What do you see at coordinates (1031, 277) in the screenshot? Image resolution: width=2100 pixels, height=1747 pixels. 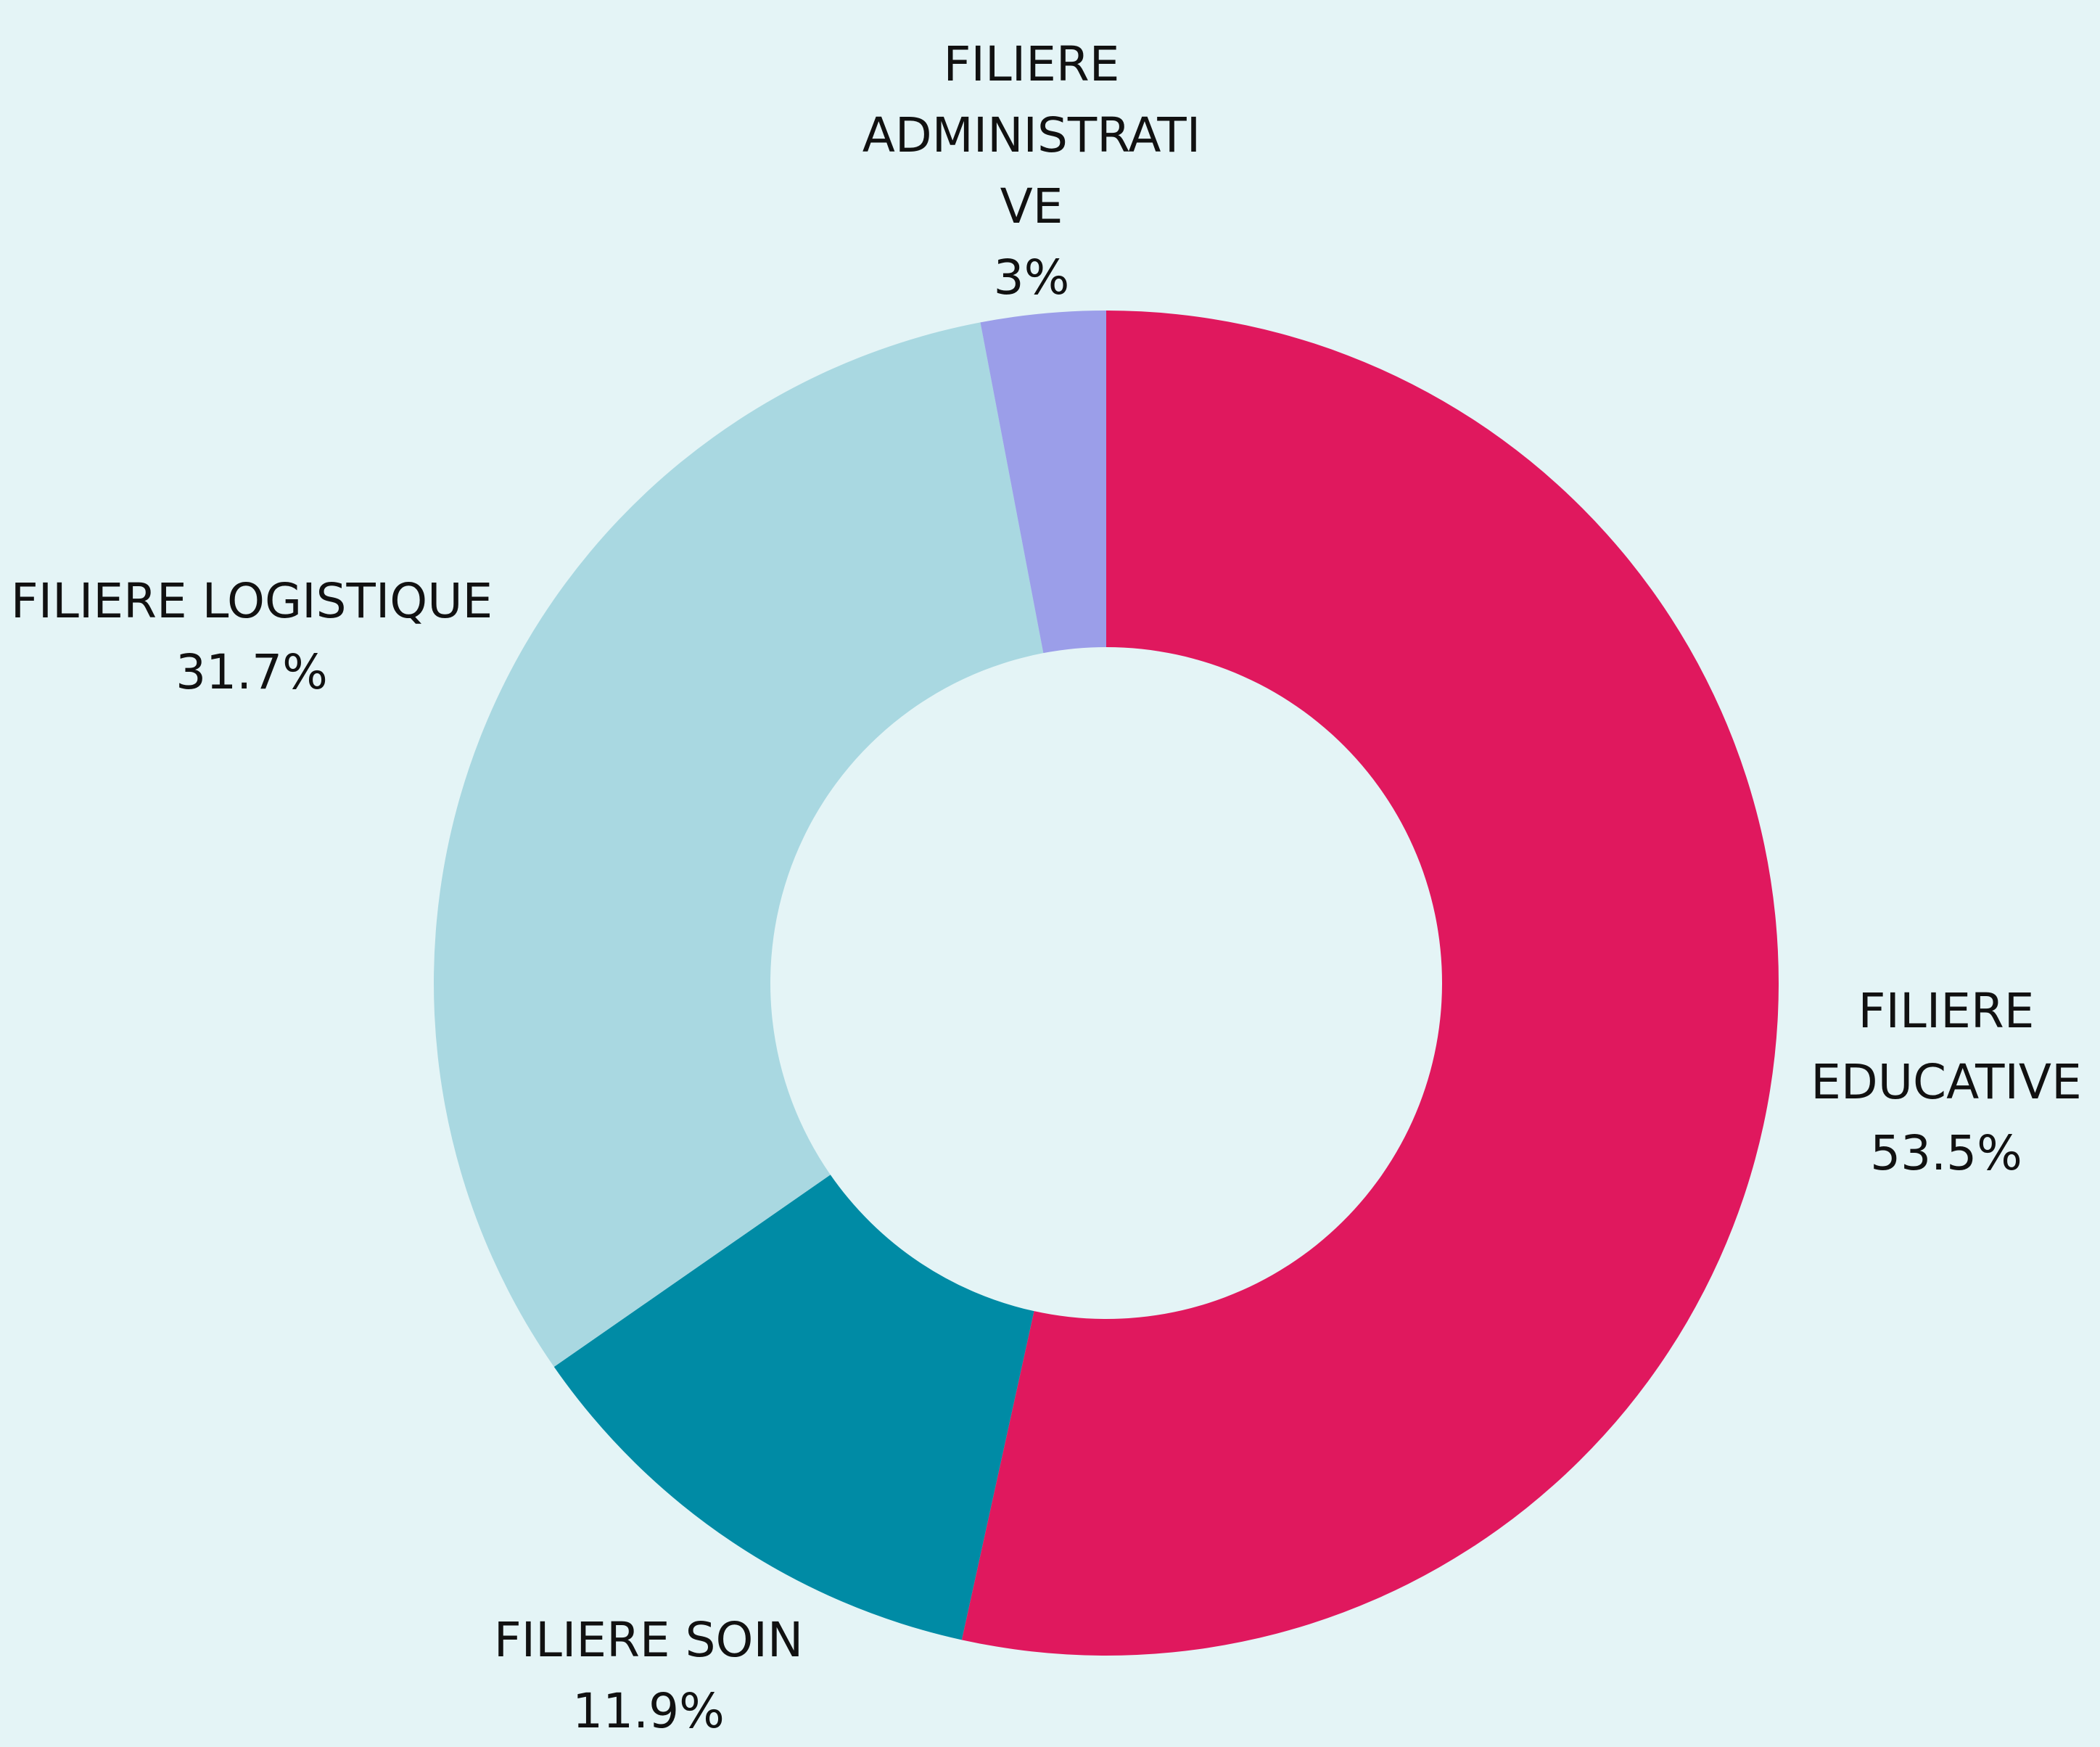 I see `value-label: 3%` at bounding box center [1031, 277].